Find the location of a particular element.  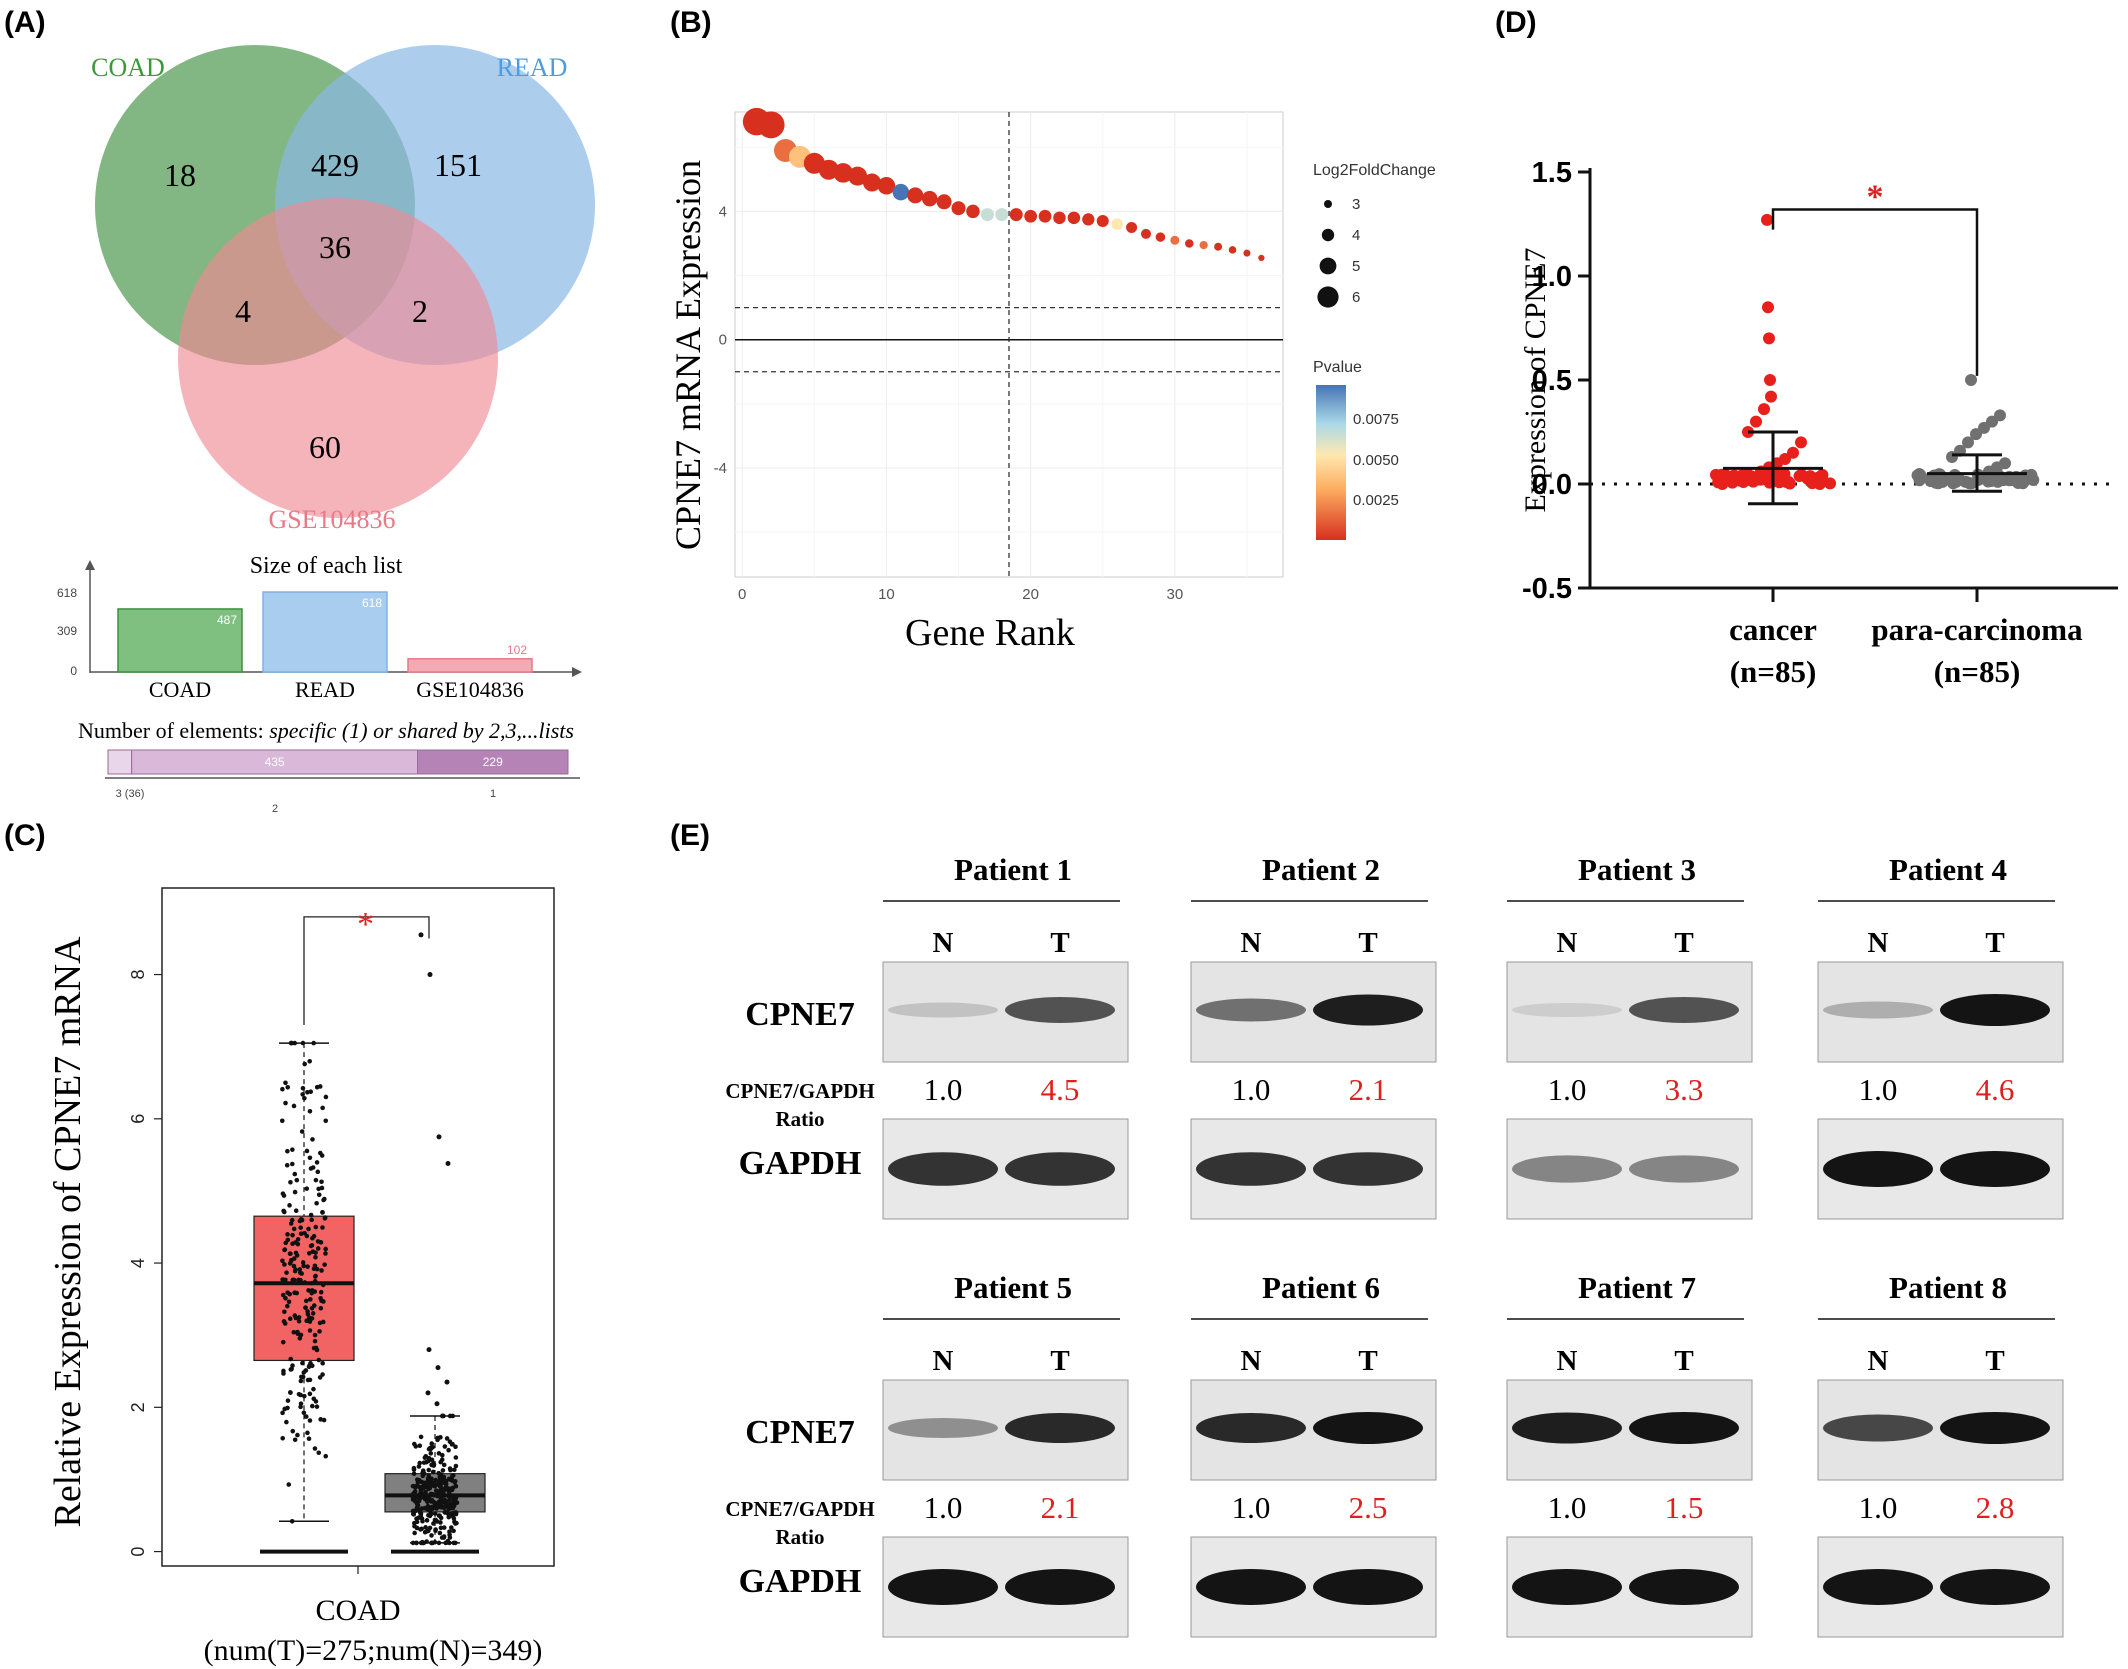

boxplot-outlier is located at coordinates (439, 1137).